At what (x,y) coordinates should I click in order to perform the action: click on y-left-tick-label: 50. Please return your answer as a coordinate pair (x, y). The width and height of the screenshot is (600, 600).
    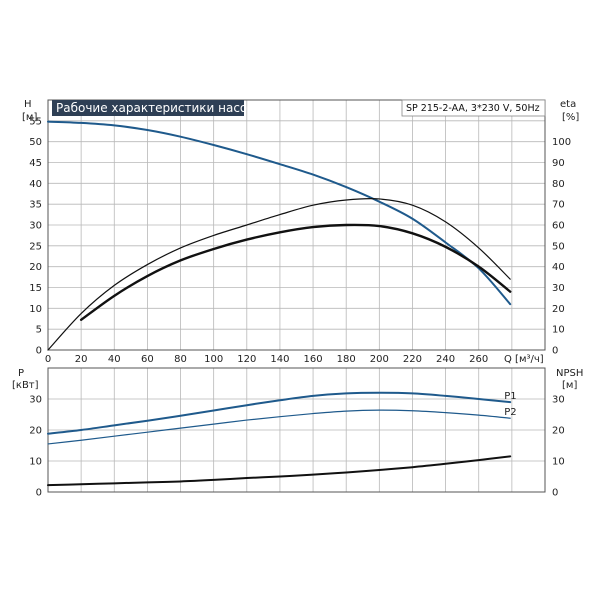
    Looking at the image, I should click on (35, 142).